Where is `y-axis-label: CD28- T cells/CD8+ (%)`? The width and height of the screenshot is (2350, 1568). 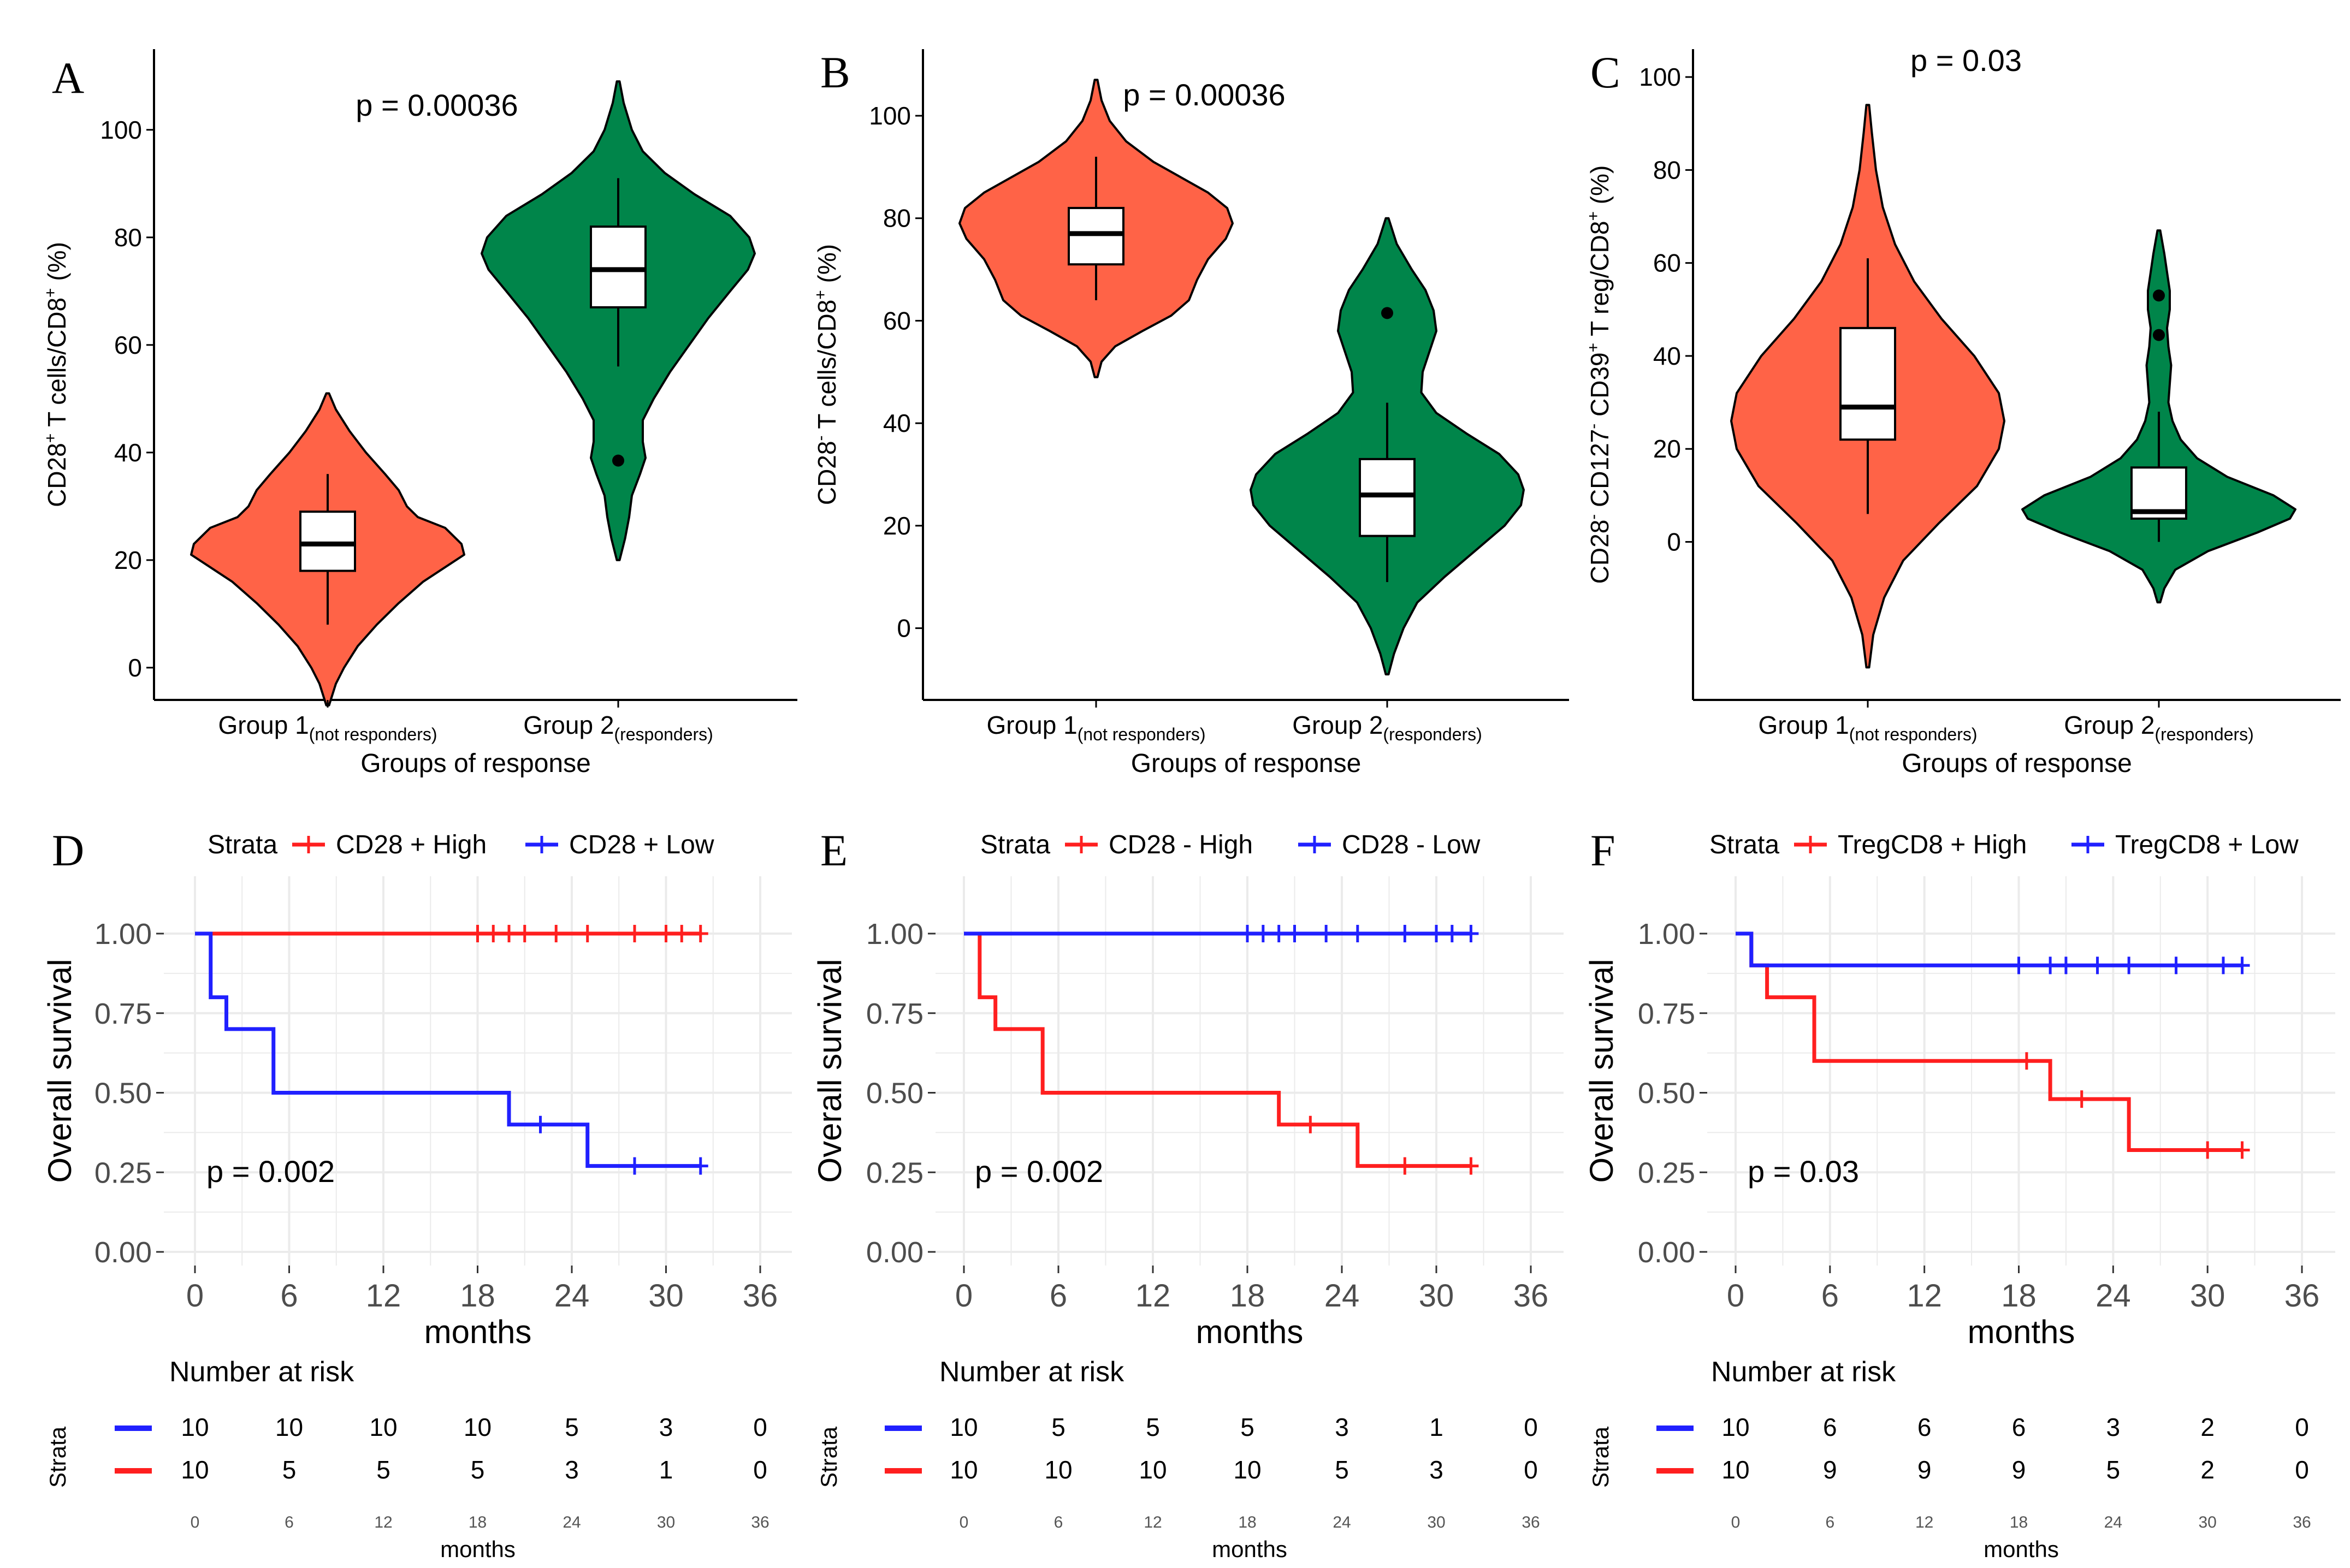
y-axis-label: CD28- T cells/CD8+ (%) is located at coordinates (826, 374).